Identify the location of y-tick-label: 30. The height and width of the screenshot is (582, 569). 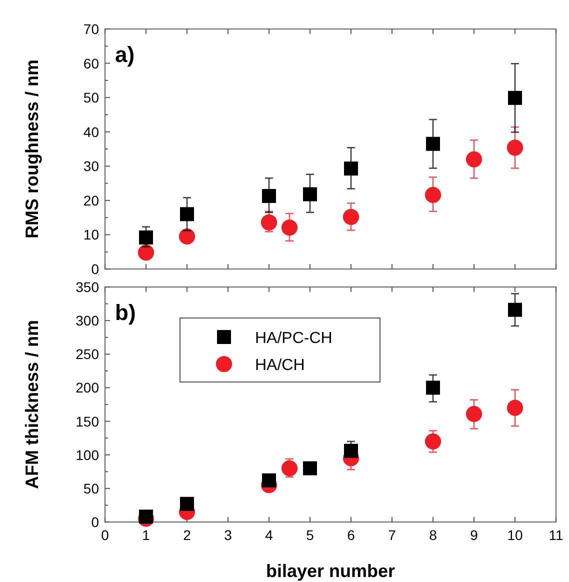
(91, 166).